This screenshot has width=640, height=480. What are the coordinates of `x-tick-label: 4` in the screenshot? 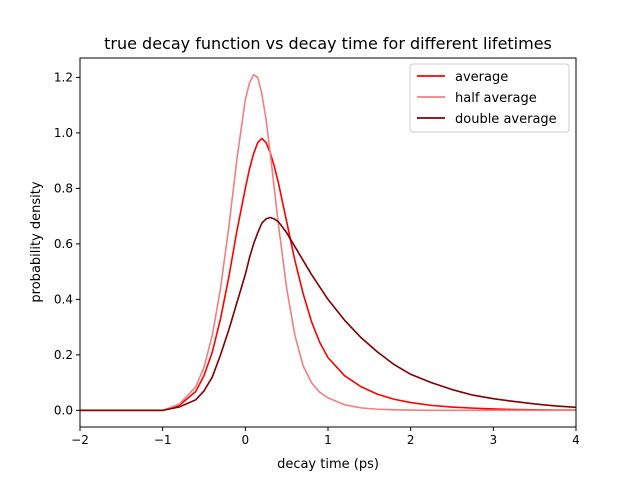 It's located at (576, 440).